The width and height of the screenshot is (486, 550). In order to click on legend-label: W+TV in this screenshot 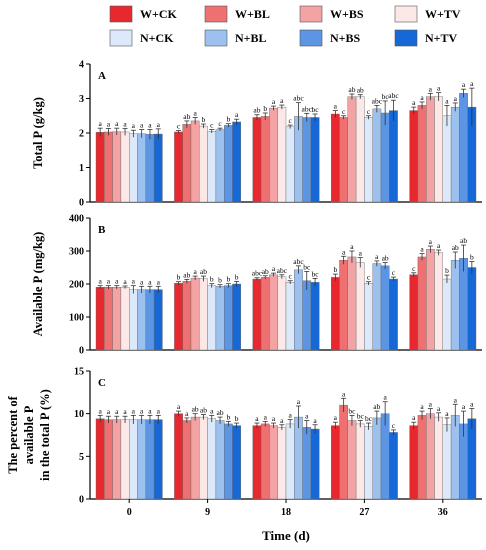, I will do `click(443, 14)`.